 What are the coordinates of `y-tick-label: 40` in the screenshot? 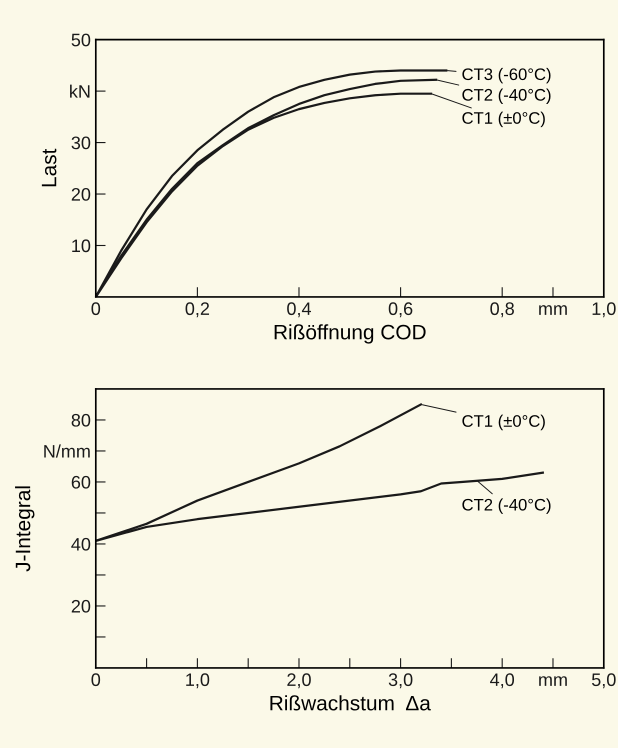 It's located at (80, 544).